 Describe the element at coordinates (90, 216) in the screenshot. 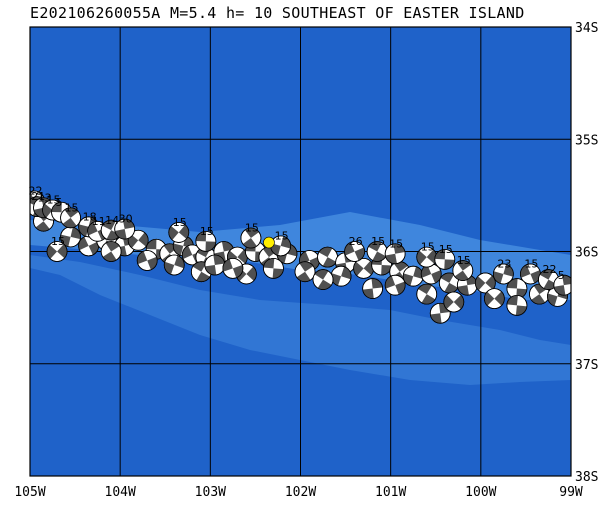

I see `mechanism-depth-label: 18` at that location.